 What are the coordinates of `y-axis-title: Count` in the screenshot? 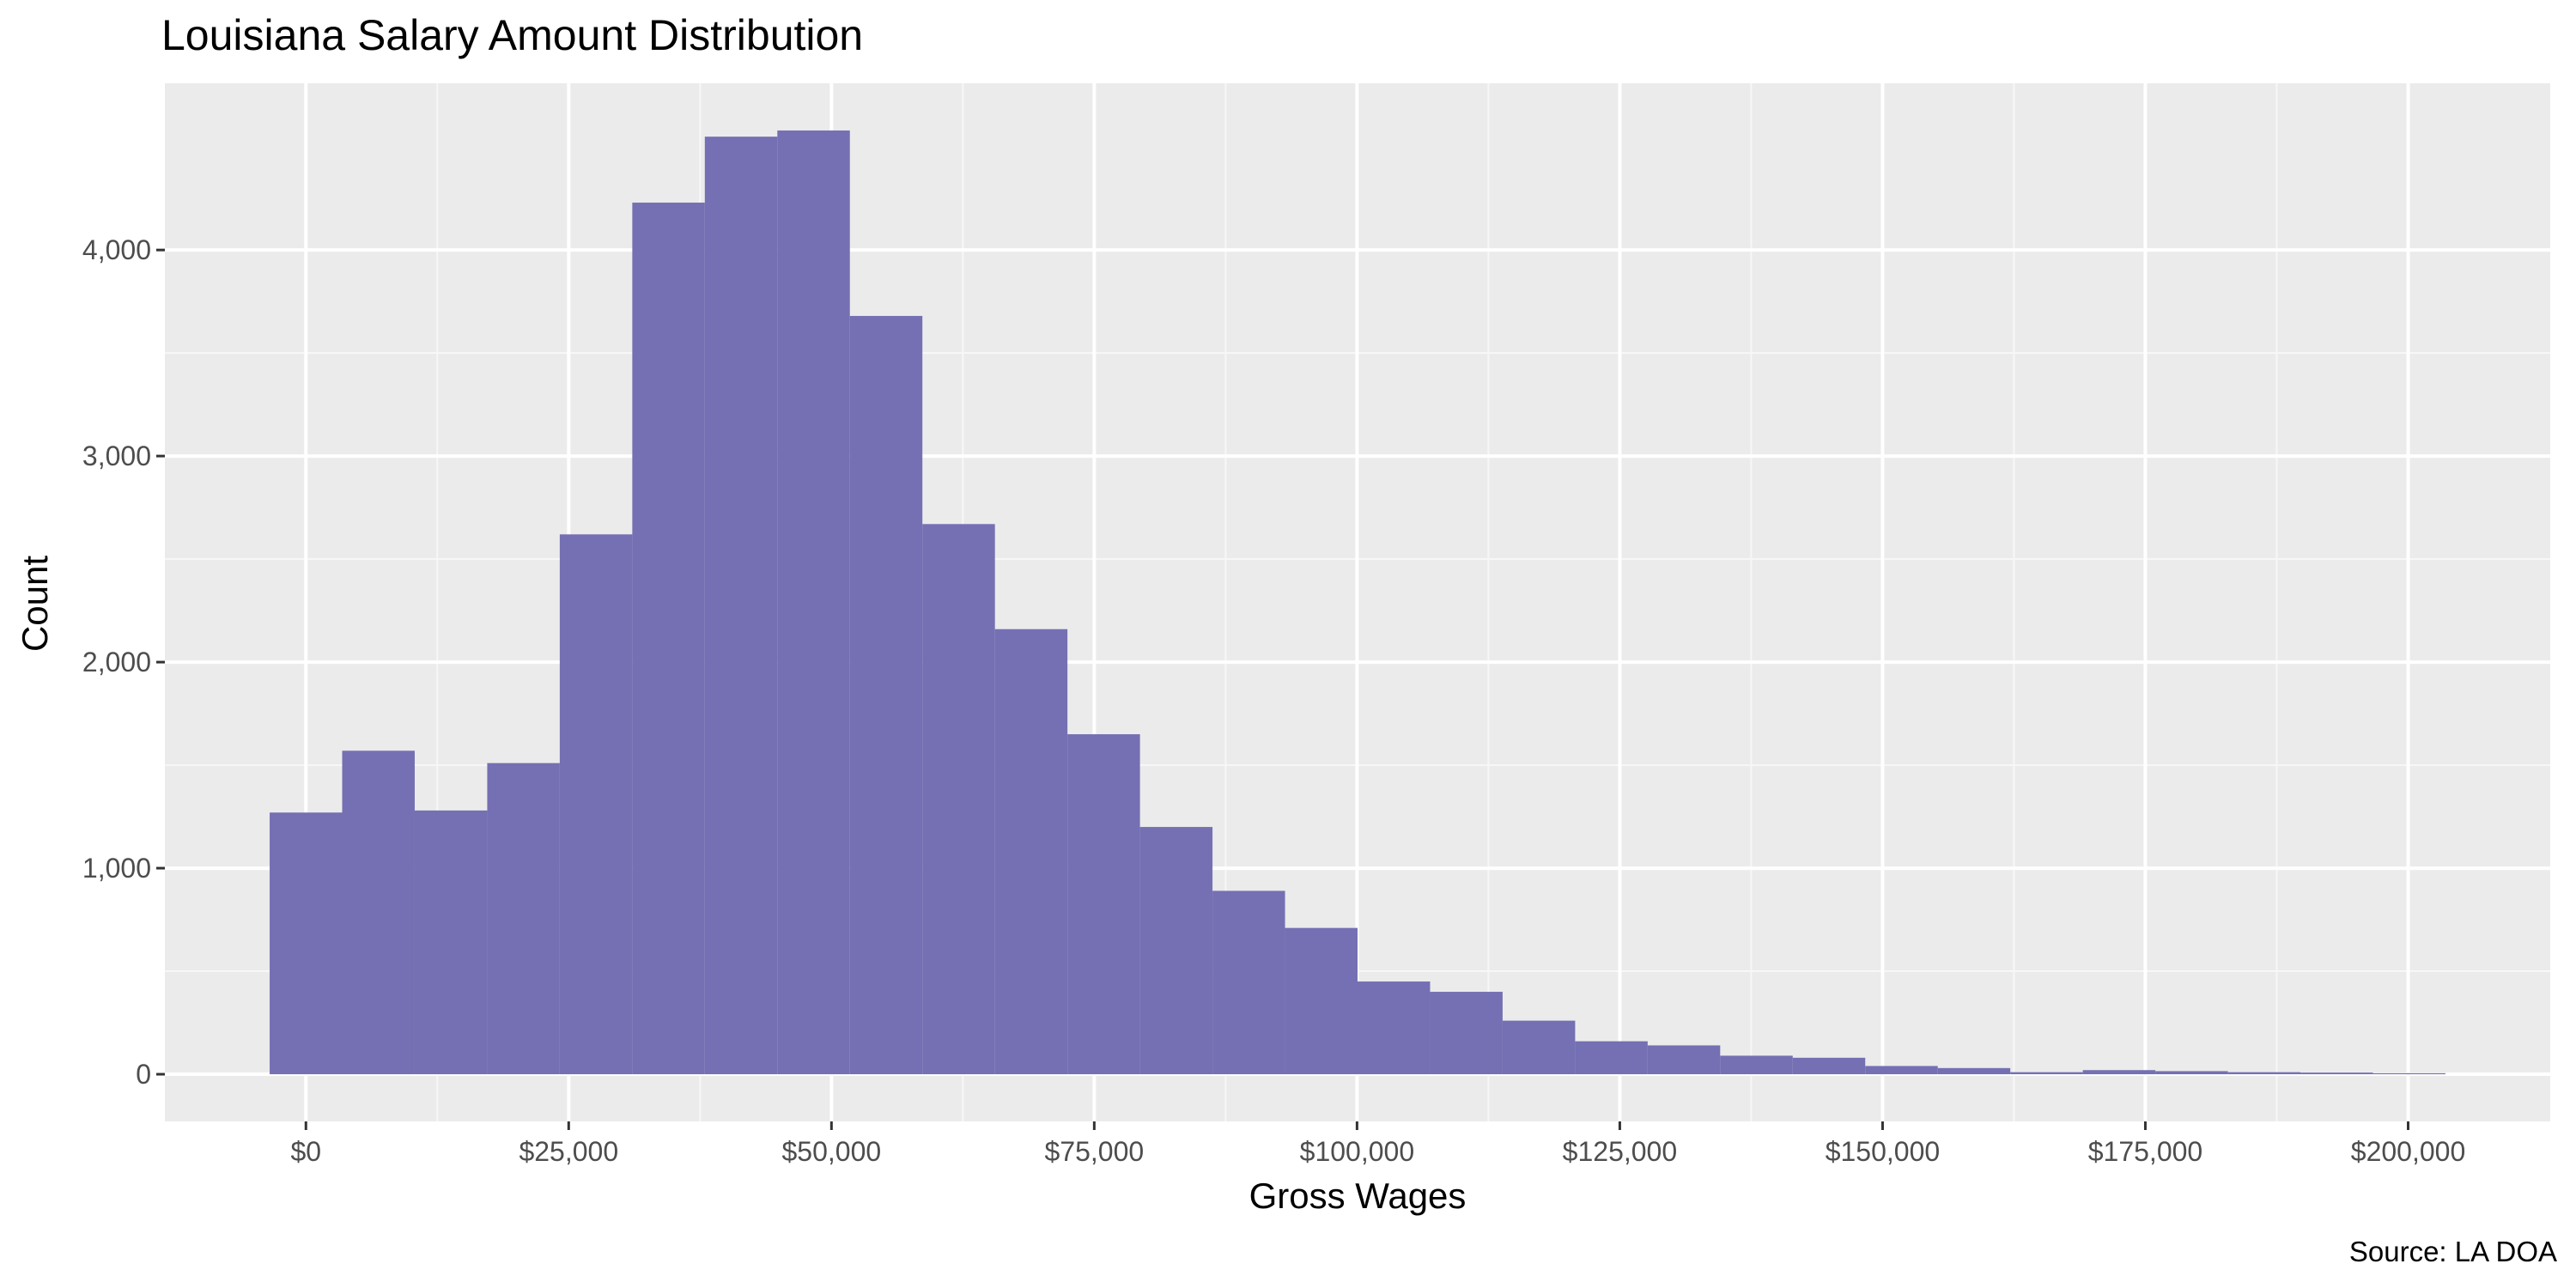 It's located at (35, 604).